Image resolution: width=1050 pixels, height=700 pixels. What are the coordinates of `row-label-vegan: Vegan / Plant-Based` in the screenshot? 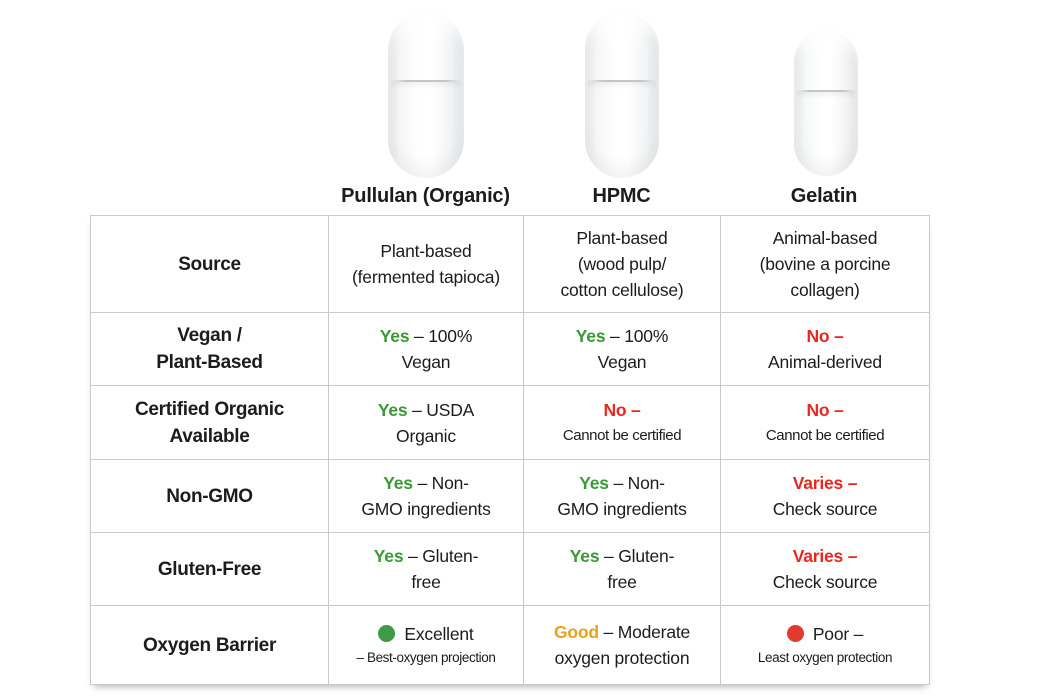 It's located at (210, 349).